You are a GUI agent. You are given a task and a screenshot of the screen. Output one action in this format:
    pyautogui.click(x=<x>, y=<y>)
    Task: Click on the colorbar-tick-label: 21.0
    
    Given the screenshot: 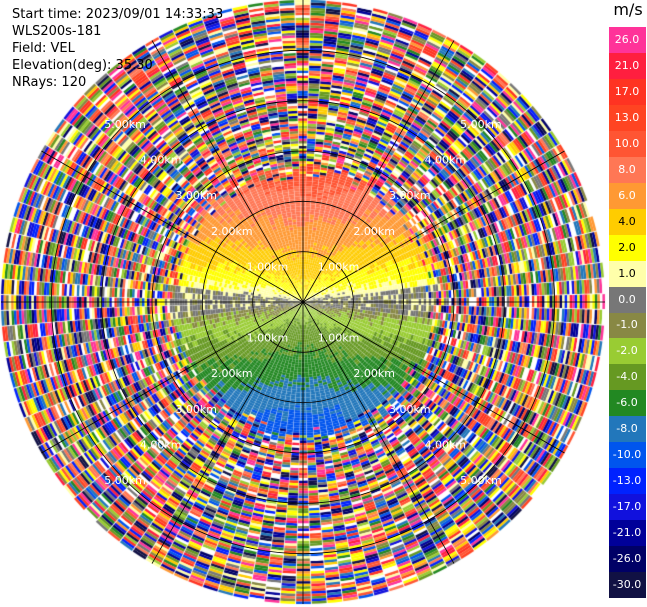 What is the action you would take?
    pyautogui.click(x=627, y=65)
    